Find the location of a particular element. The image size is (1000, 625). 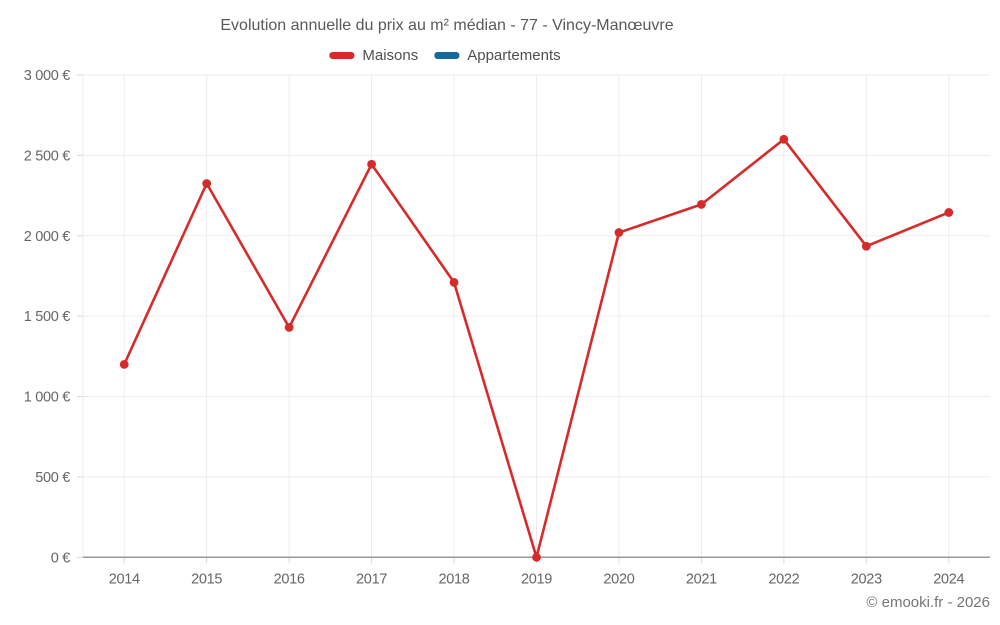

y-tick-label: 2 500 € is located at coordinates (47, 156).